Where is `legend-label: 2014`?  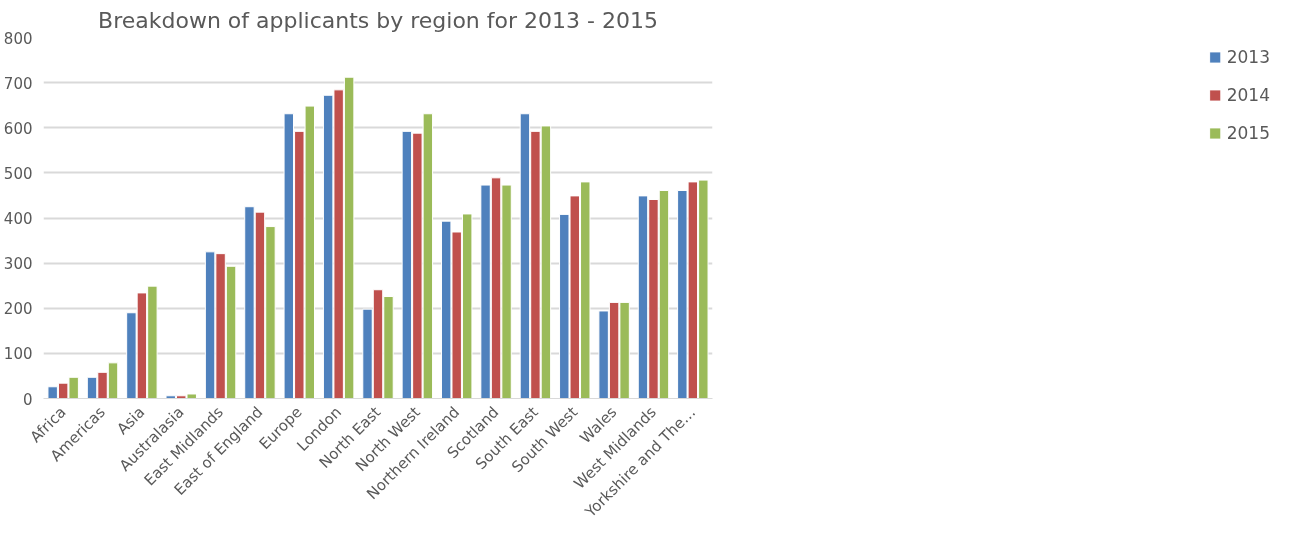
legend-label: 2014 is located at coordinates (1248, 95).